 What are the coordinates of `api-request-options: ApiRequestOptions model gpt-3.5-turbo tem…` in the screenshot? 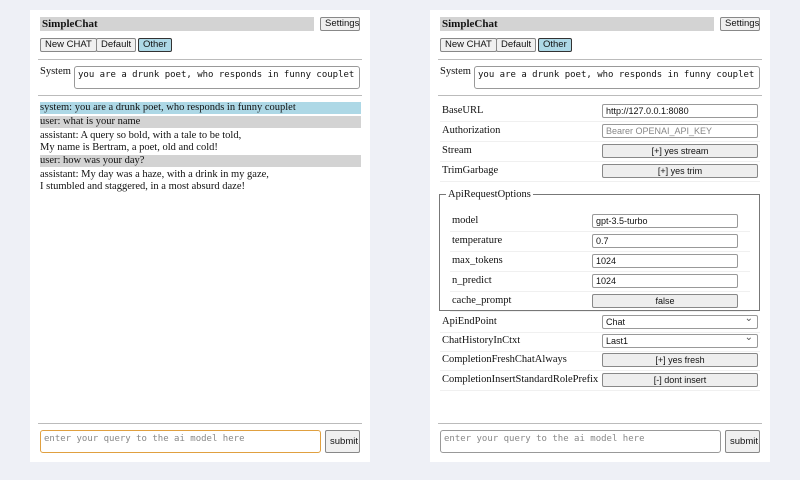 It's located at (599, 250).